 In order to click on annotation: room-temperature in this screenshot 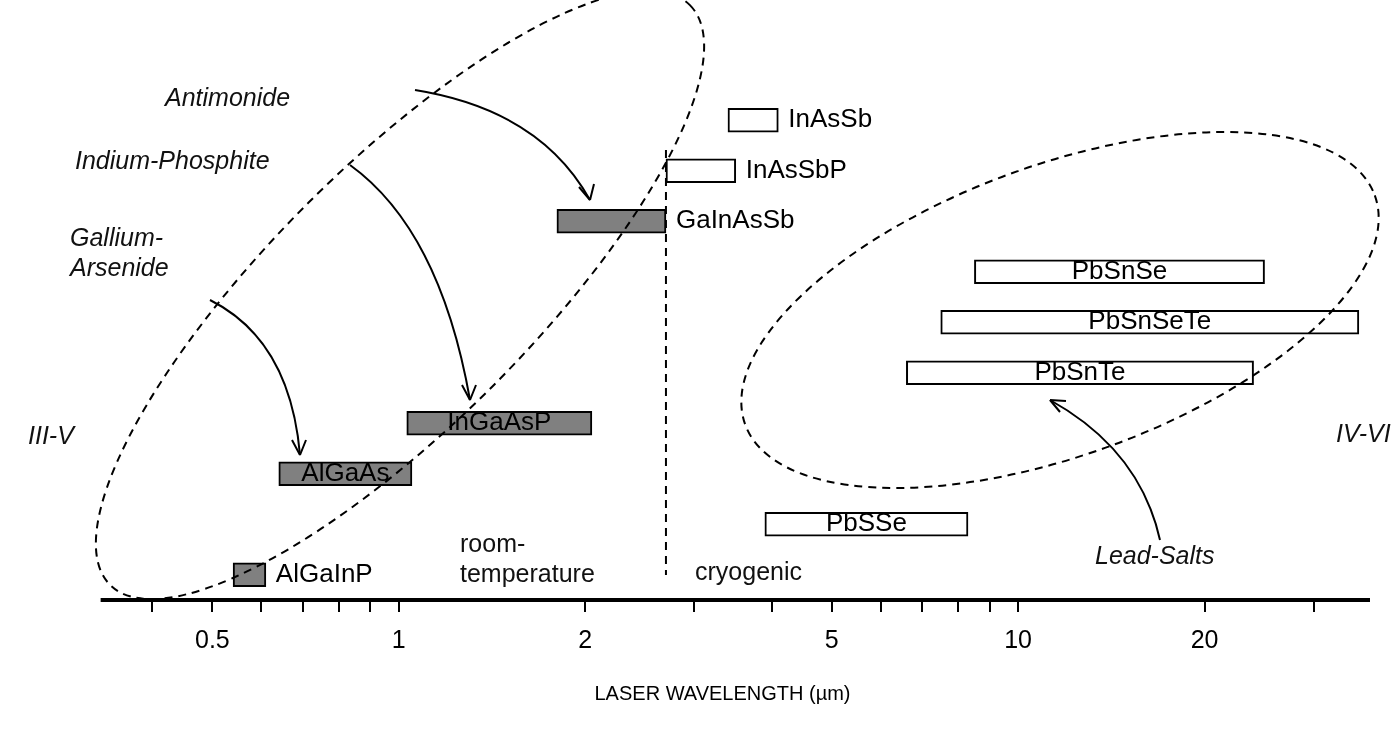, I will do `click(527, 558)`.